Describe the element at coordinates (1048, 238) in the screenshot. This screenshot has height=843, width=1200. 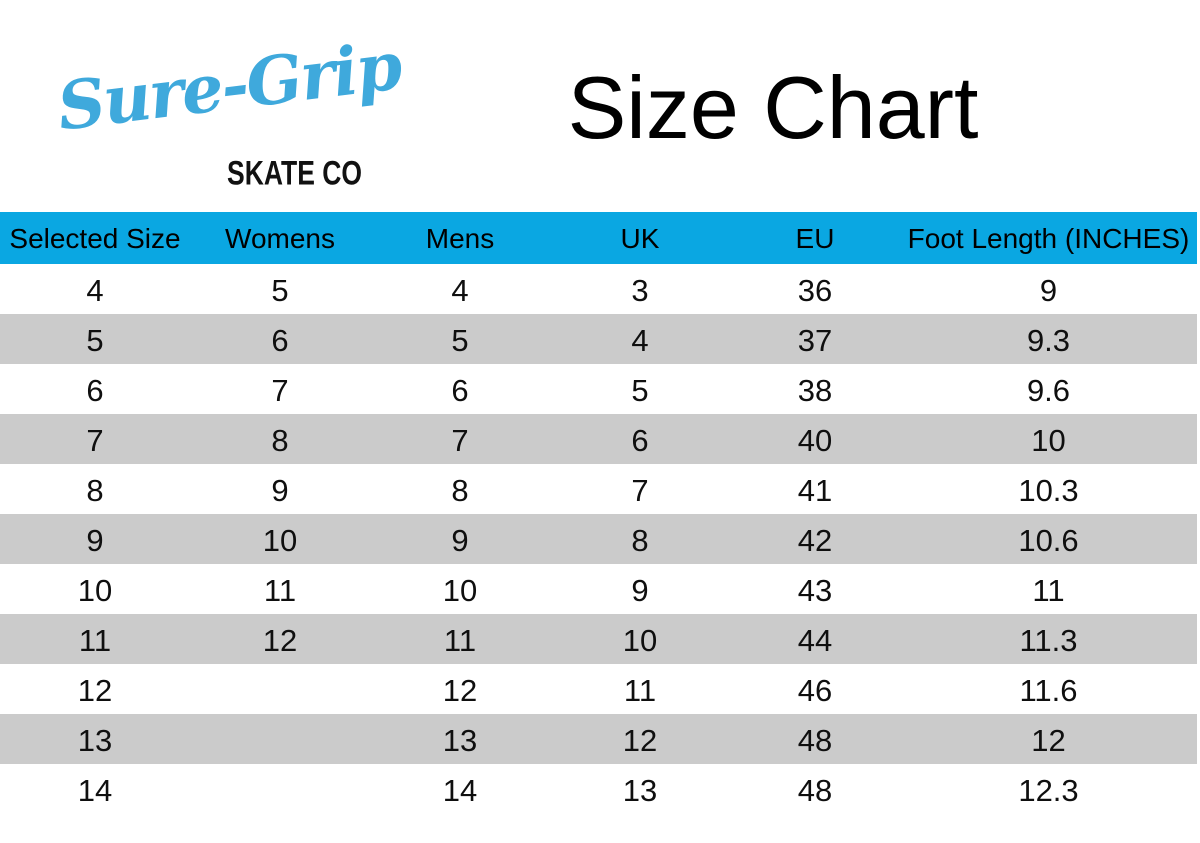
I see `column-header-foot-length-inches: Foot Length (INCHES)` at that location.